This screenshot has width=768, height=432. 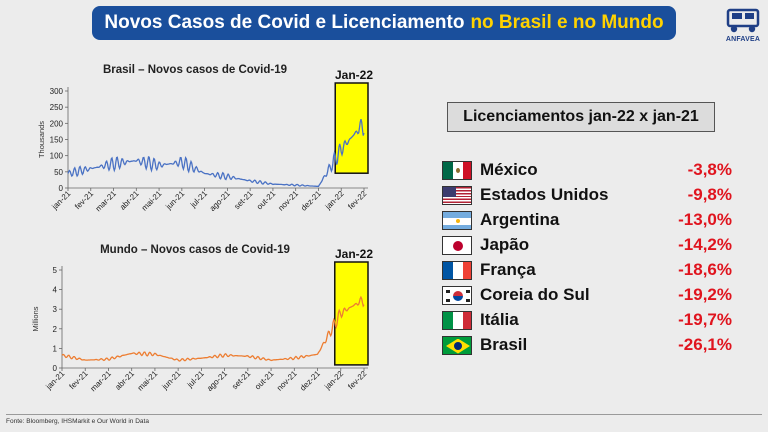 I want to click on list-item: Japão -14,2%, so click(x=587, y=245).